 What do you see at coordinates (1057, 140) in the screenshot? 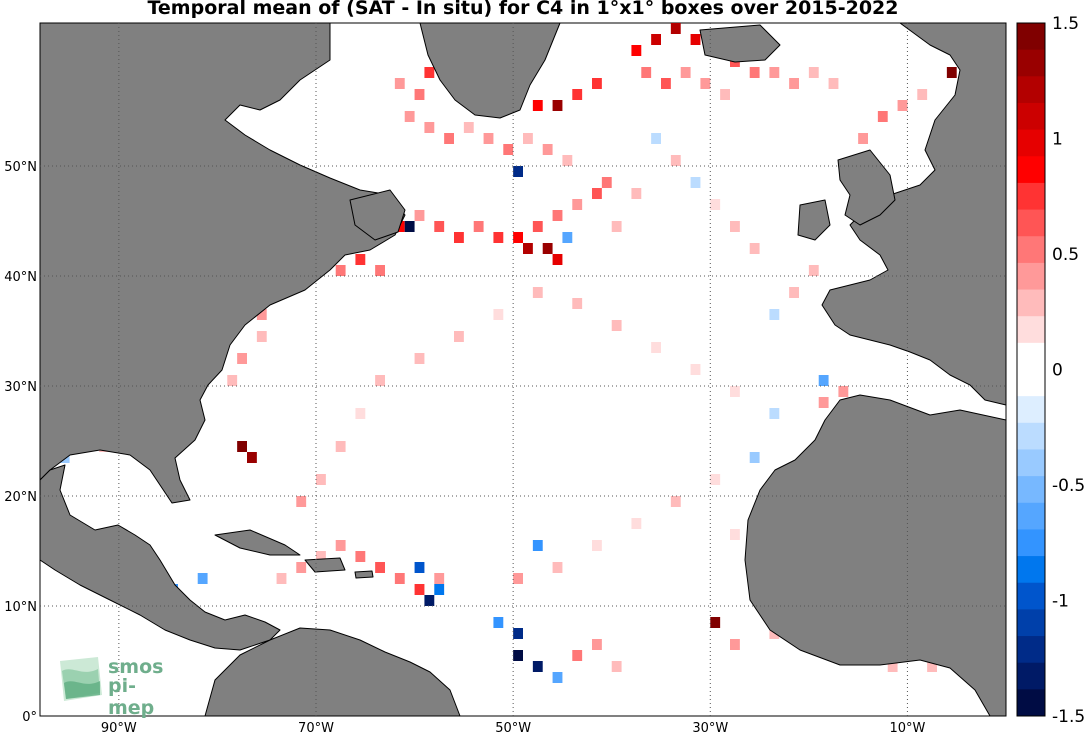
I see `colorbar-tick-label: 1` at bounding box center [1057, 140].